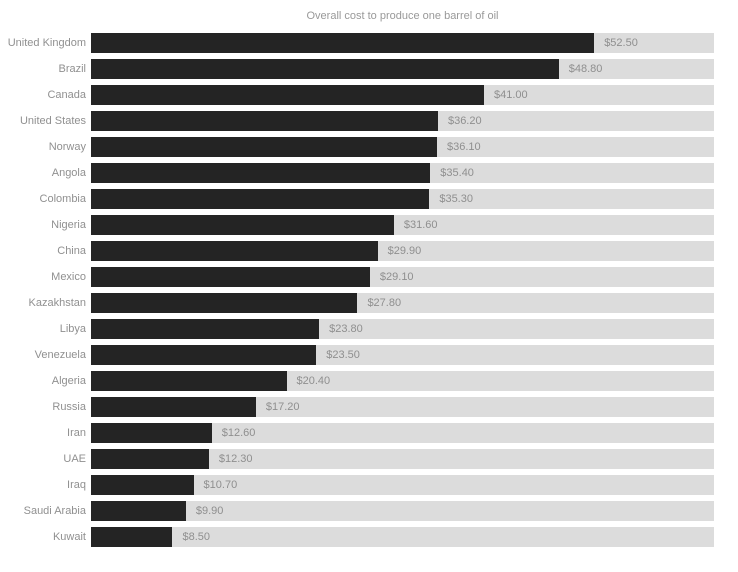 The width and height of the screenshot is (738, 572). I want to click on bar-label: Kazakhstan, so click(57, 303).